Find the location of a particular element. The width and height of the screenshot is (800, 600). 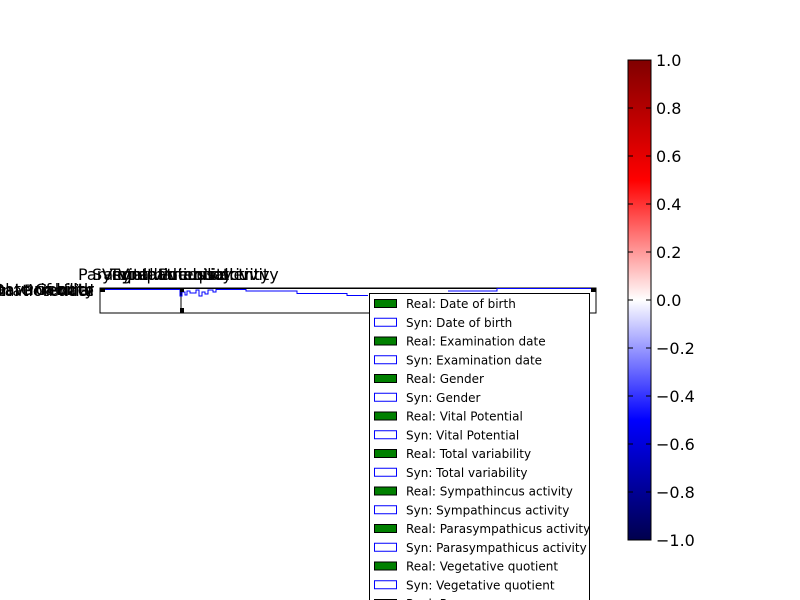

legend-label: Syn: Gender is located at coordinates (443, 398).